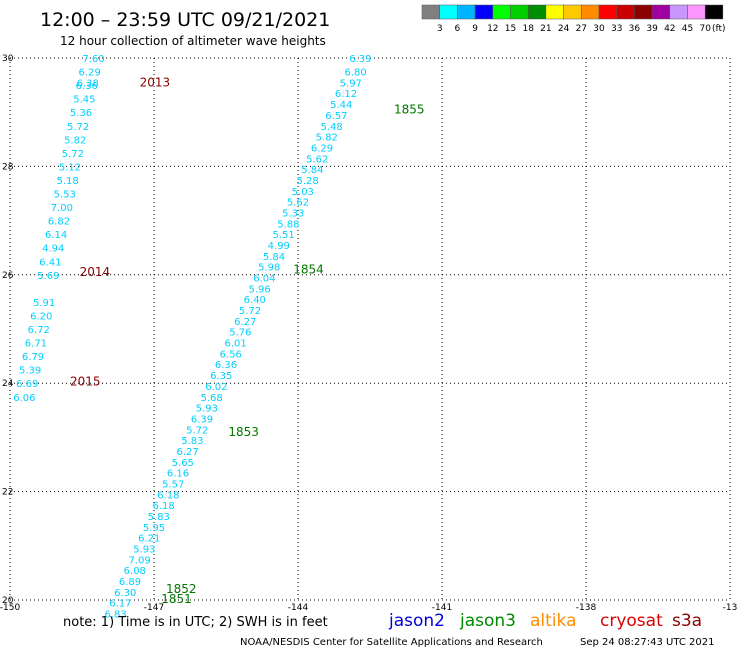 The height and width of the screenshot is (650, 740). Describe the element at coordinates (85, 382) in the screenshot. I see `time-label: 2015` at that location.